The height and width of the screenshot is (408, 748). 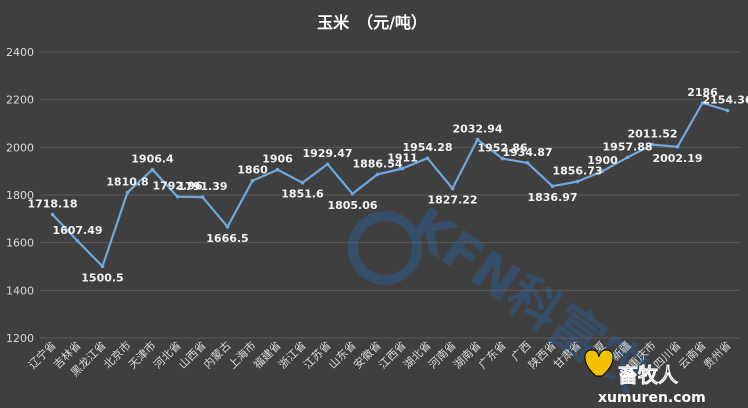 What do you see at coordinates (577, 170) in the screenshot?
I see `data-label: 1856.73` at bounding box center [577, 170].